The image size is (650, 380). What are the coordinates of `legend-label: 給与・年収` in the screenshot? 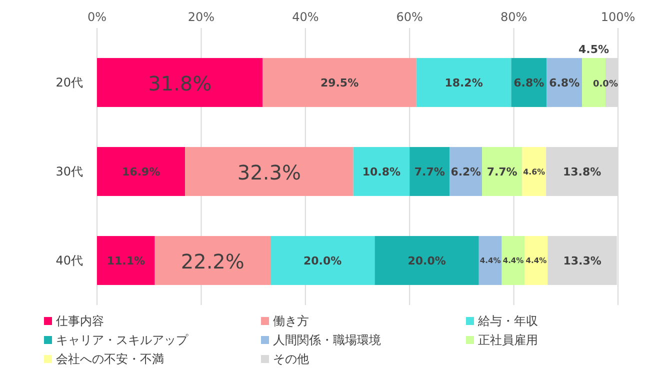 It's located at (507, 321).